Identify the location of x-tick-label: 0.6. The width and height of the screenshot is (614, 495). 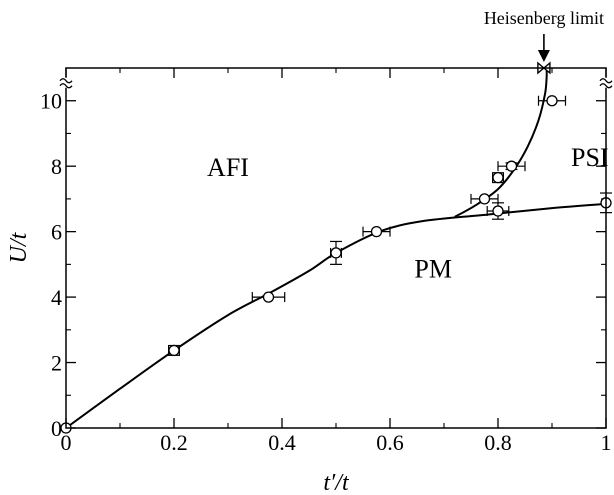
(390, 442).